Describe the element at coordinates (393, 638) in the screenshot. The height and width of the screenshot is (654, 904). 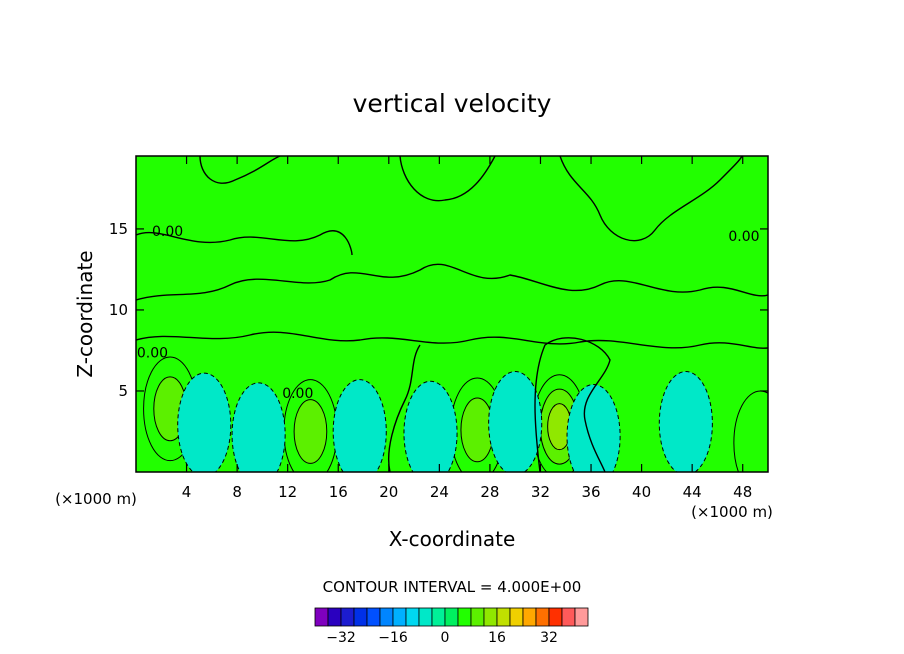
I see `colorbar-tick-label: −16` at that location.